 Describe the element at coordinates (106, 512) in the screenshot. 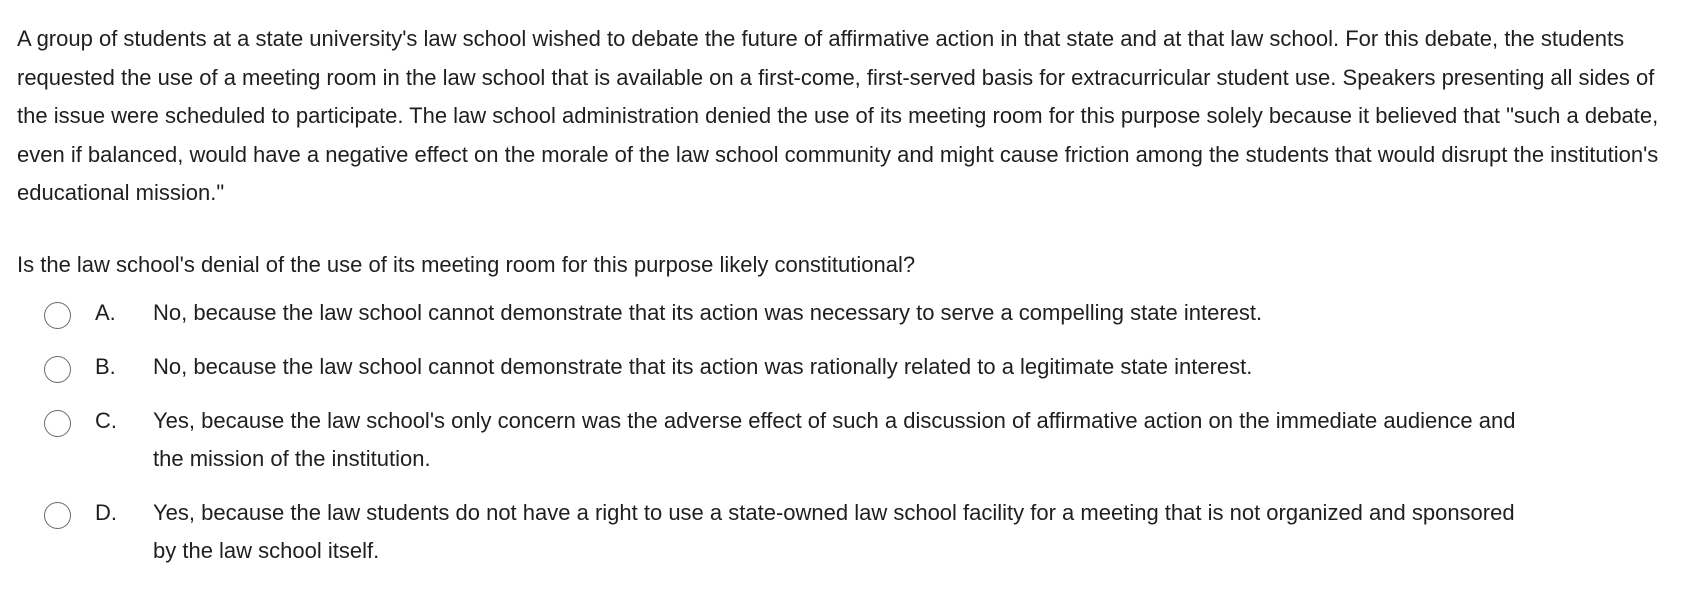

I see `option-letter-d: D.` at that location.